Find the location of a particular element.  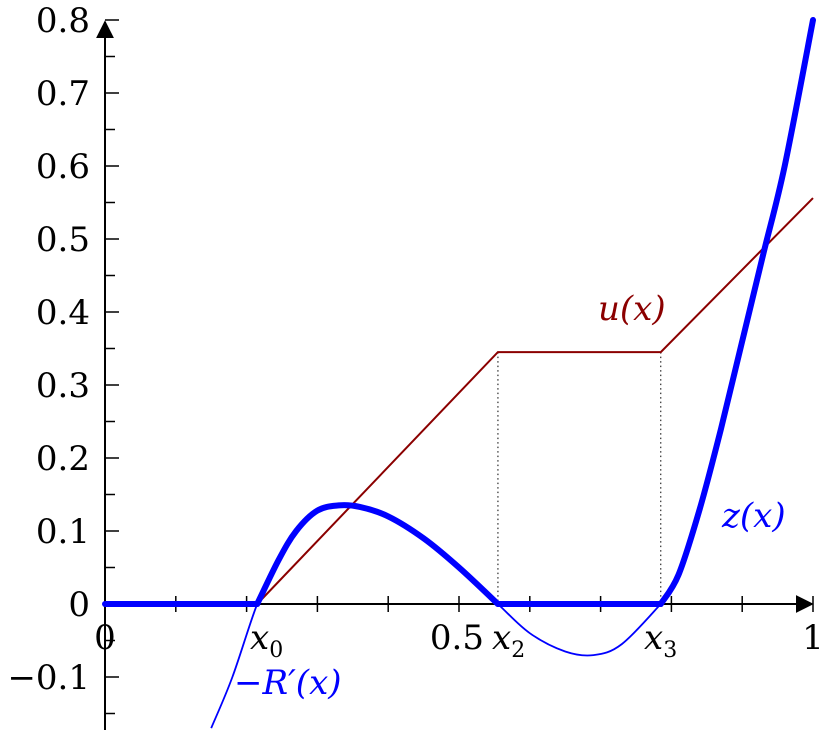

y-tick-label: 0.6 is located at coordinates (63, 167).